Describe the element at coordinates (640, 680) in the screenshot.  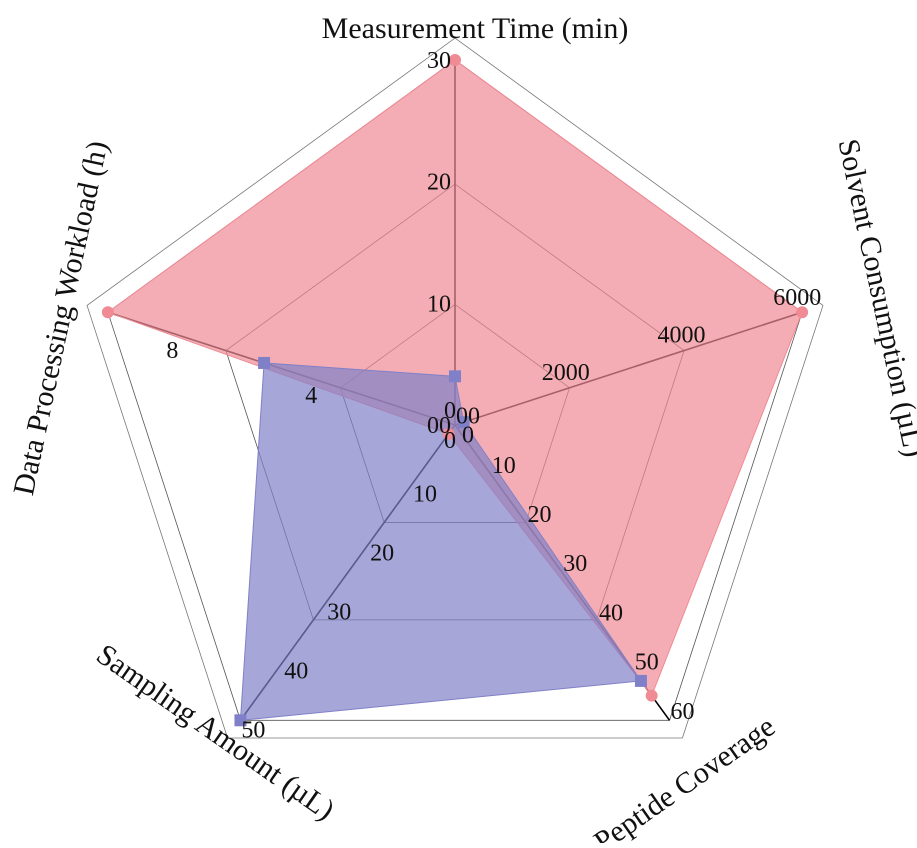
I see `series-2-point-coverage` at that location.